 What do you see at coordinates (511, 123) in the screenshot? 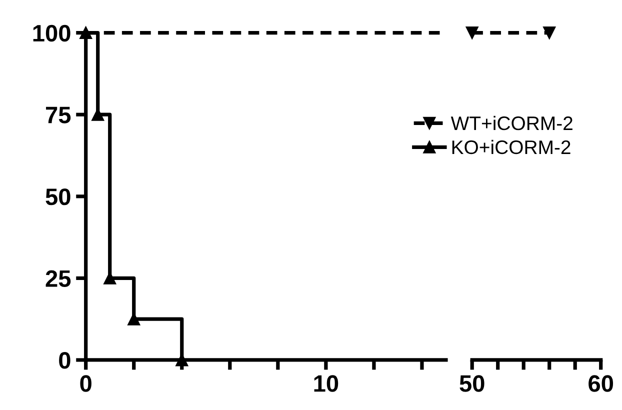
I see `legend-label: WT+iCORM-2` at bounding box center [511, 123].